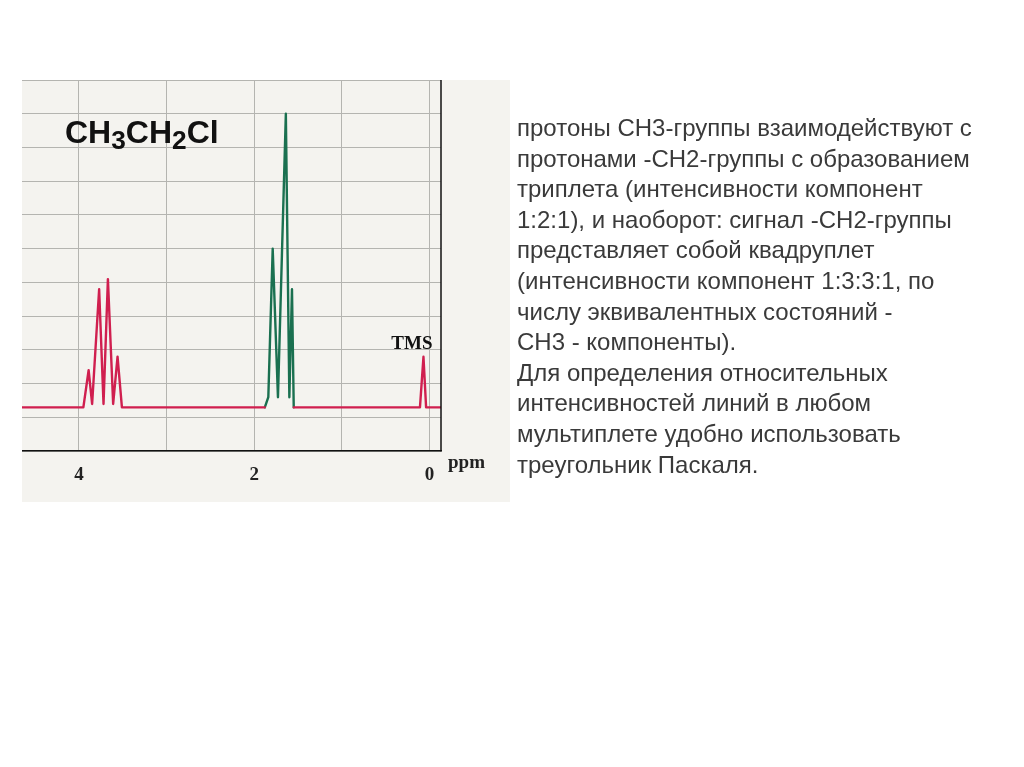 The height and width of the screenshot is (767, 1024). What do you see at coordinates (744, 235) in the screenshot?
I see `text: протоны CH3-группы взаимодействуют с протонами -CH2-группы с образованием триплета (интенсивности компонент 1:2:1), и наоборот: сигнал -CH2-группы представляет собой квадруплет (интенсивности компонент 1:3:3:1, по числу эквивалентных состояний - CH3 - компоненты).` at bounding box center [744, 235].